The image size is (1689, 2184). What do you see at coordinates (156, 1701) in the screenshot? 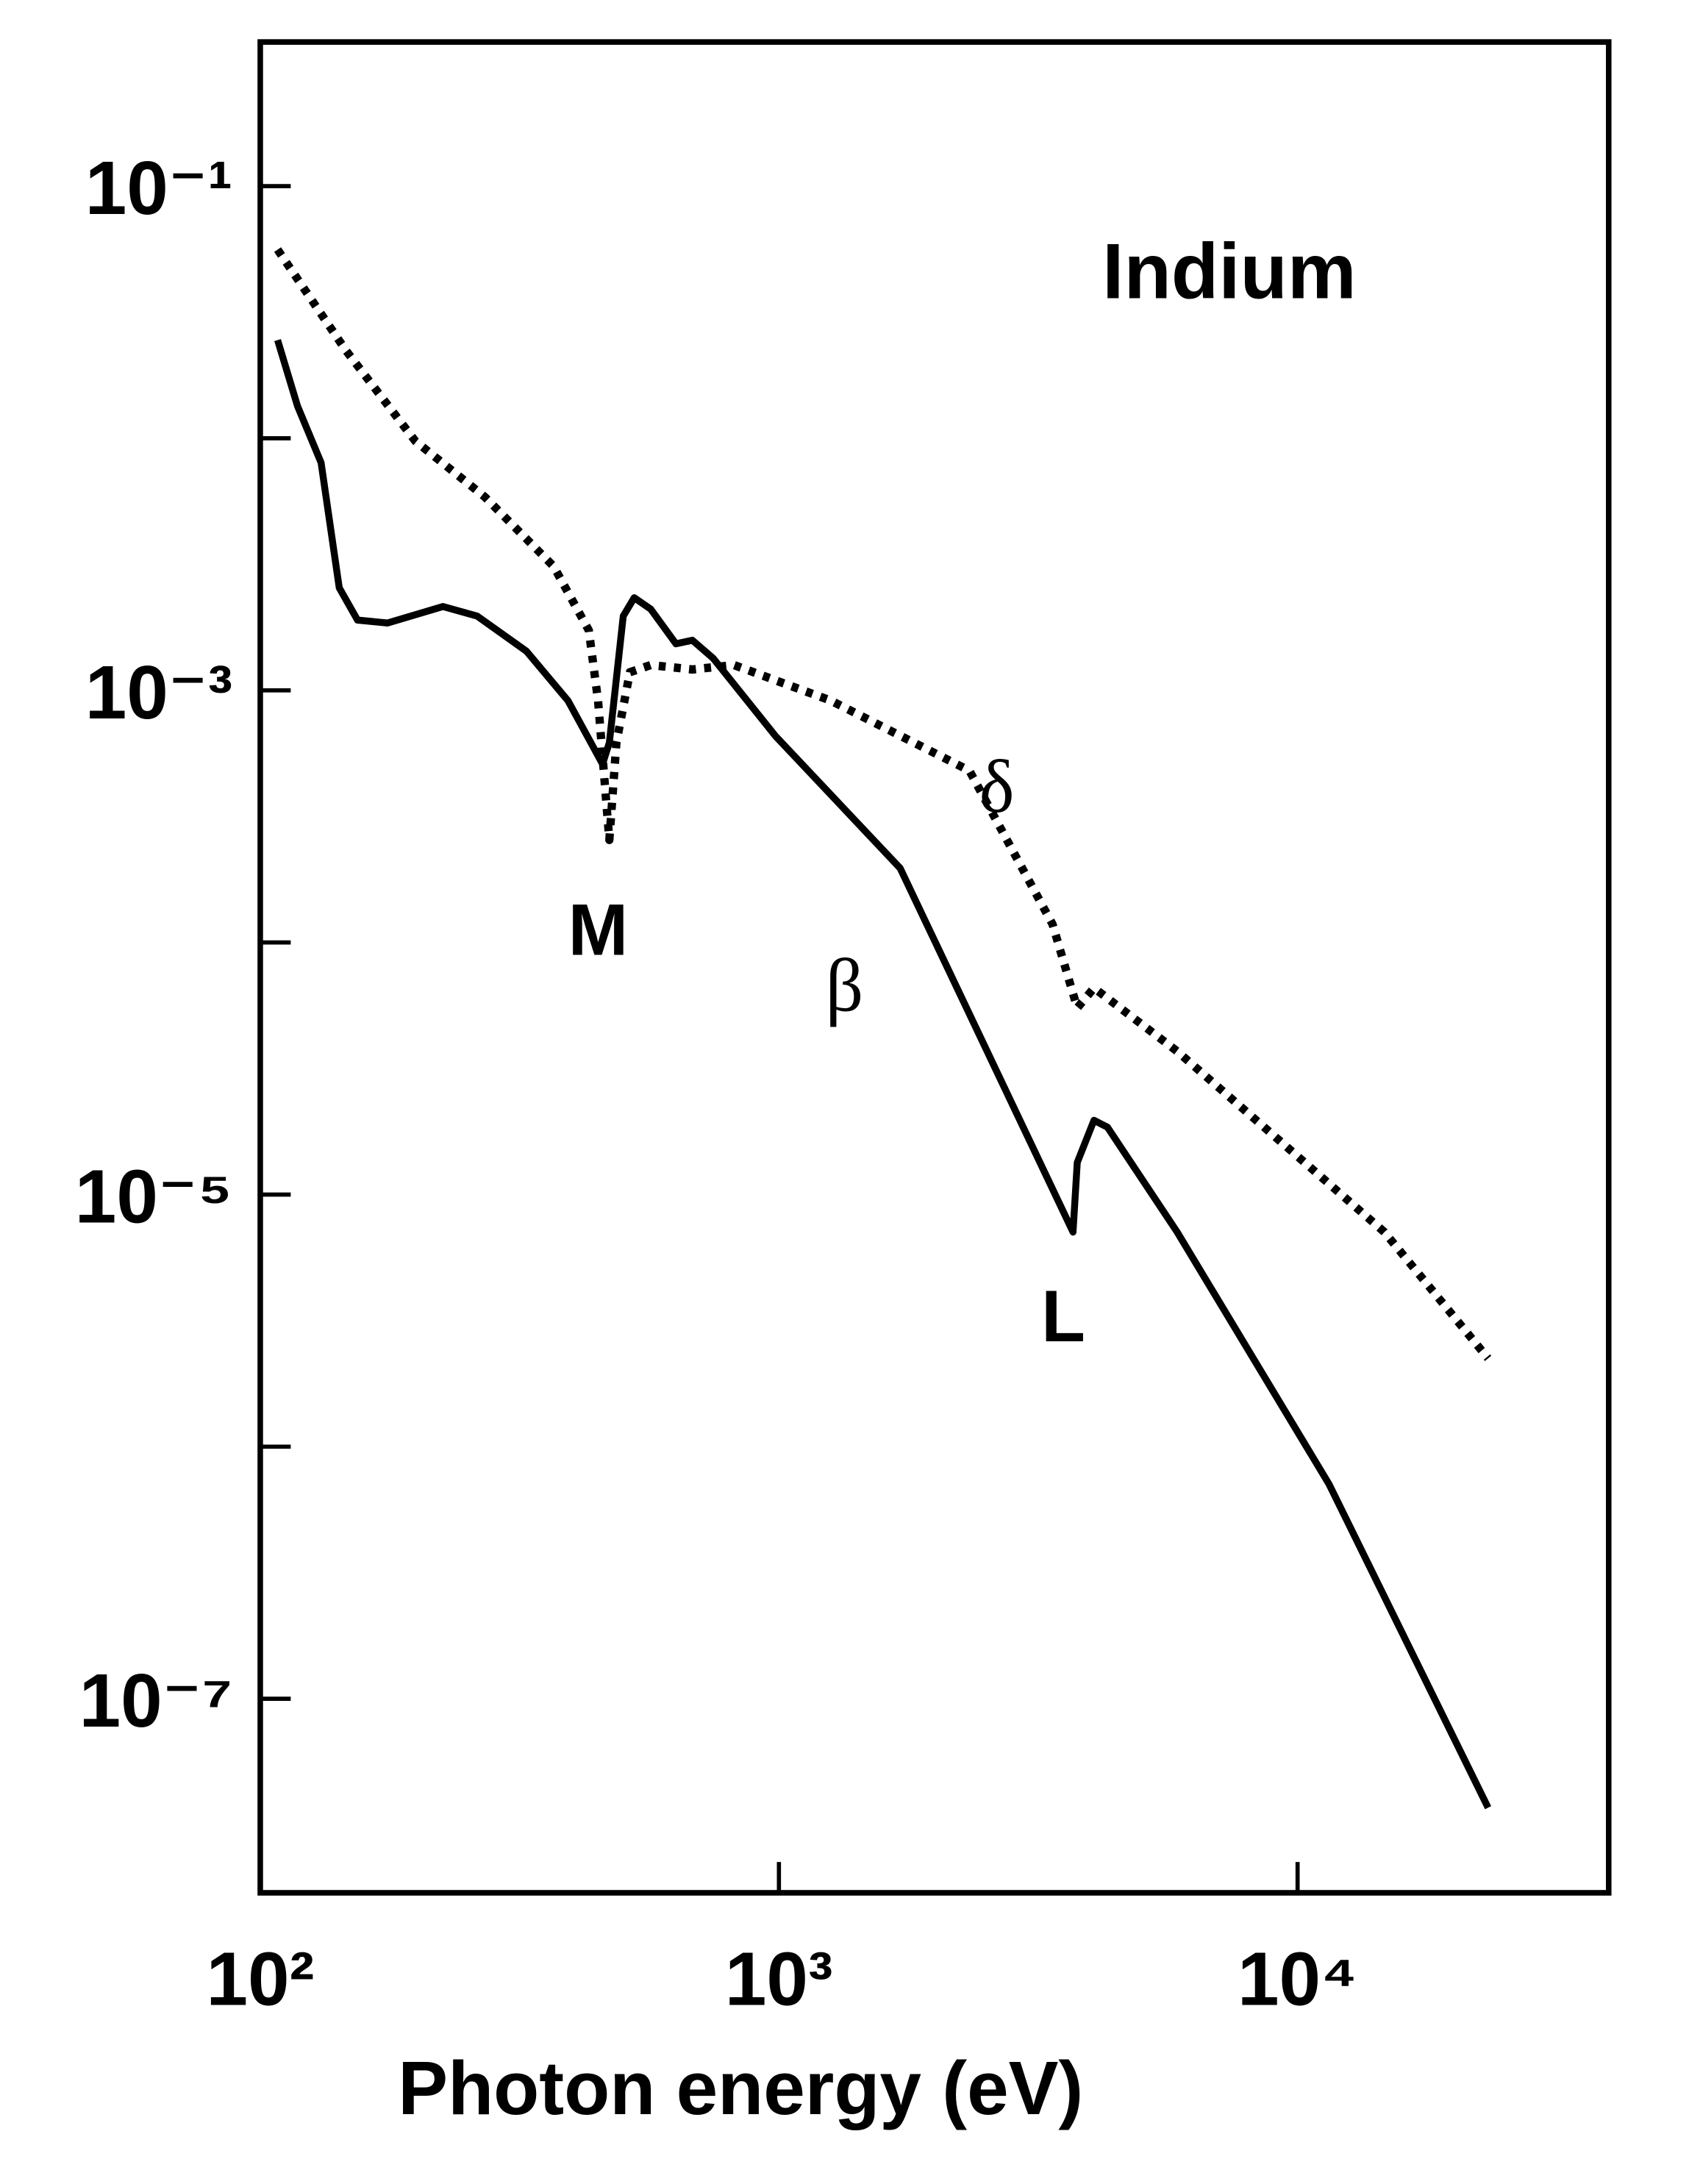
I see `y-tick-label: 10⁻⁷` at bounding box center [156, 1701].